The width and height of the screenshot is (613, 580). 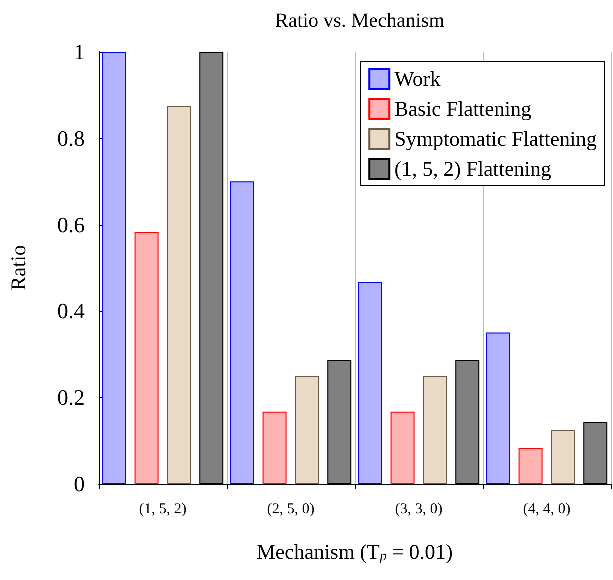 I want to click on x-axis-title: Mechanism (Tp = 0.01), so click(x=355, y=552).